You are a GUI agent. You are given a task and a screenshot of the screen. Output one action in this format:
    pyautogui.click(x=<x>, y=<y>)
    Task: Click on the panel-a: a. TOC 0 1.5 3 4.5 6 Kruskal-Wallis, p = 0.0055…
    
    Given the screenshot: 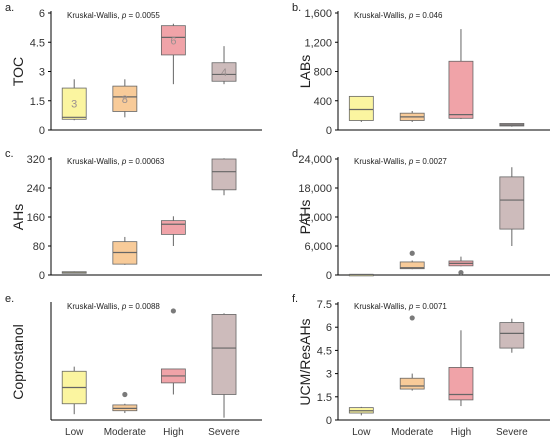 What is the action you would take?
    pyautogui.click(x=133, y=69)
    